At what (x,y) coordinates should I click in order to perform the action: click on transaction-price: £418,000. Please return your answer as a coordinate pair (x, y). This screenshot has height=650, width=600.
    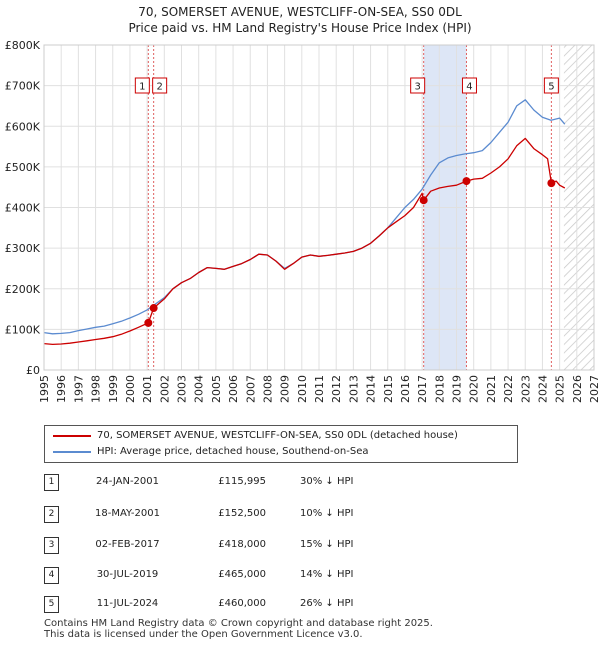
    Looking at the image, I should click on (242, 544).